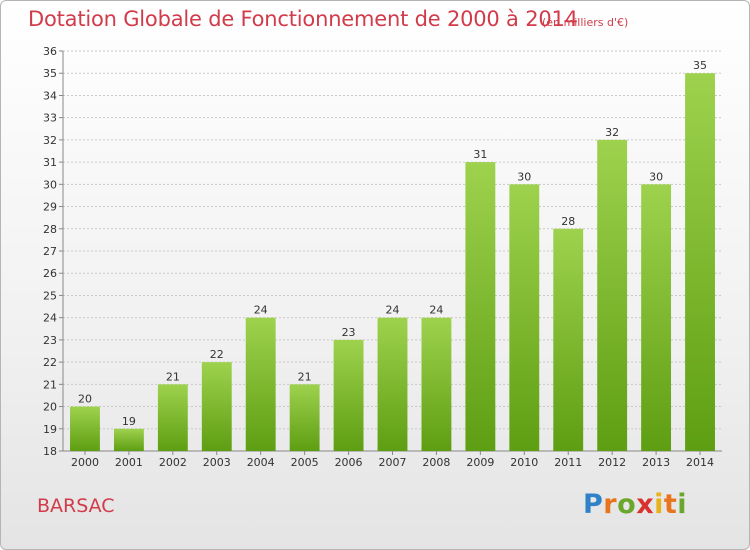  I want to click on x-tick-label-2000: 2000, so click(85, 462).